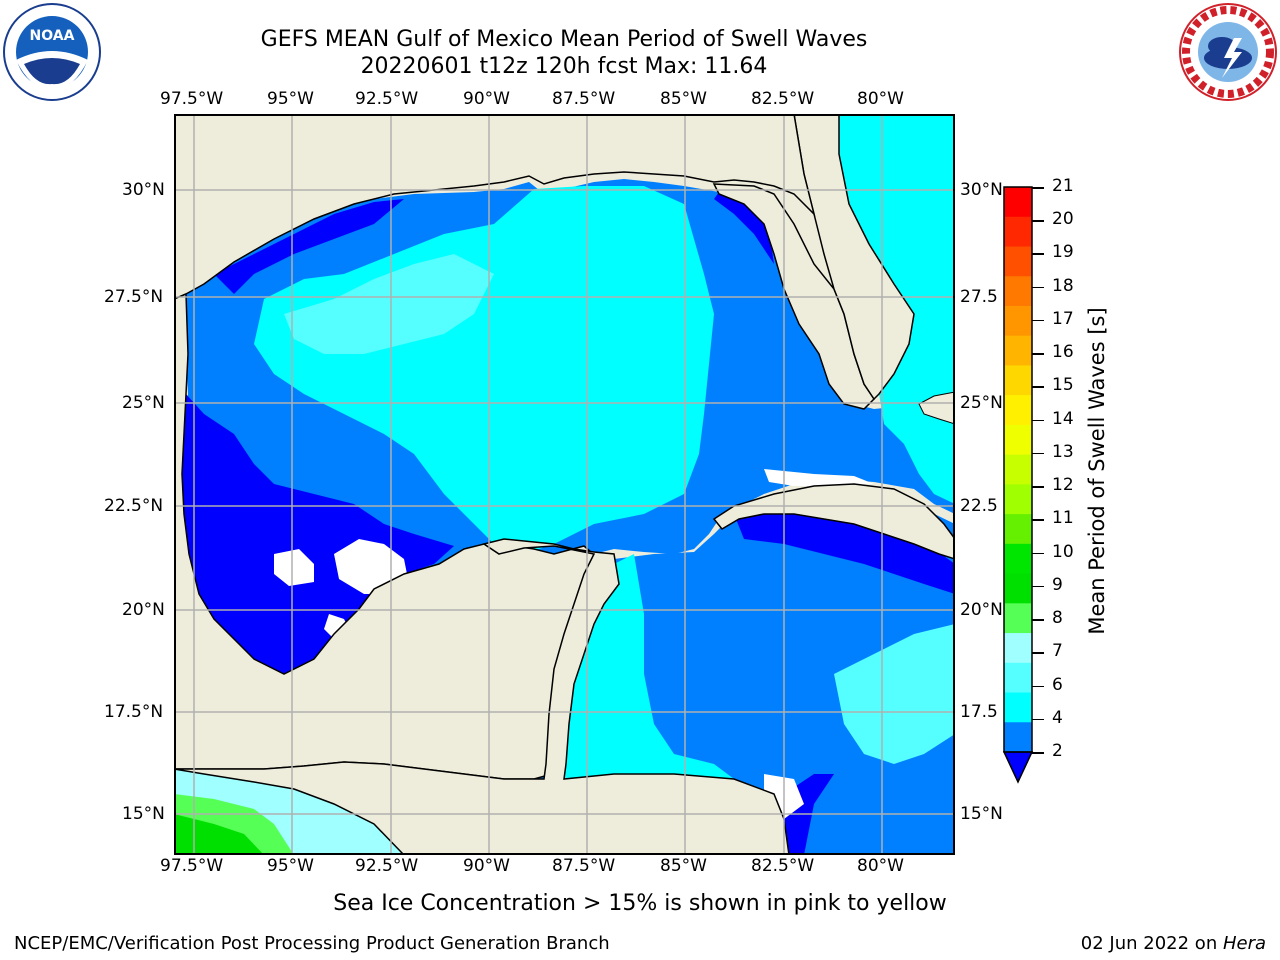  What do you see at coordinates (143, 610) in the screenshot?
I see `lat-label-left: 20°N` at bounding box center [143, 610].